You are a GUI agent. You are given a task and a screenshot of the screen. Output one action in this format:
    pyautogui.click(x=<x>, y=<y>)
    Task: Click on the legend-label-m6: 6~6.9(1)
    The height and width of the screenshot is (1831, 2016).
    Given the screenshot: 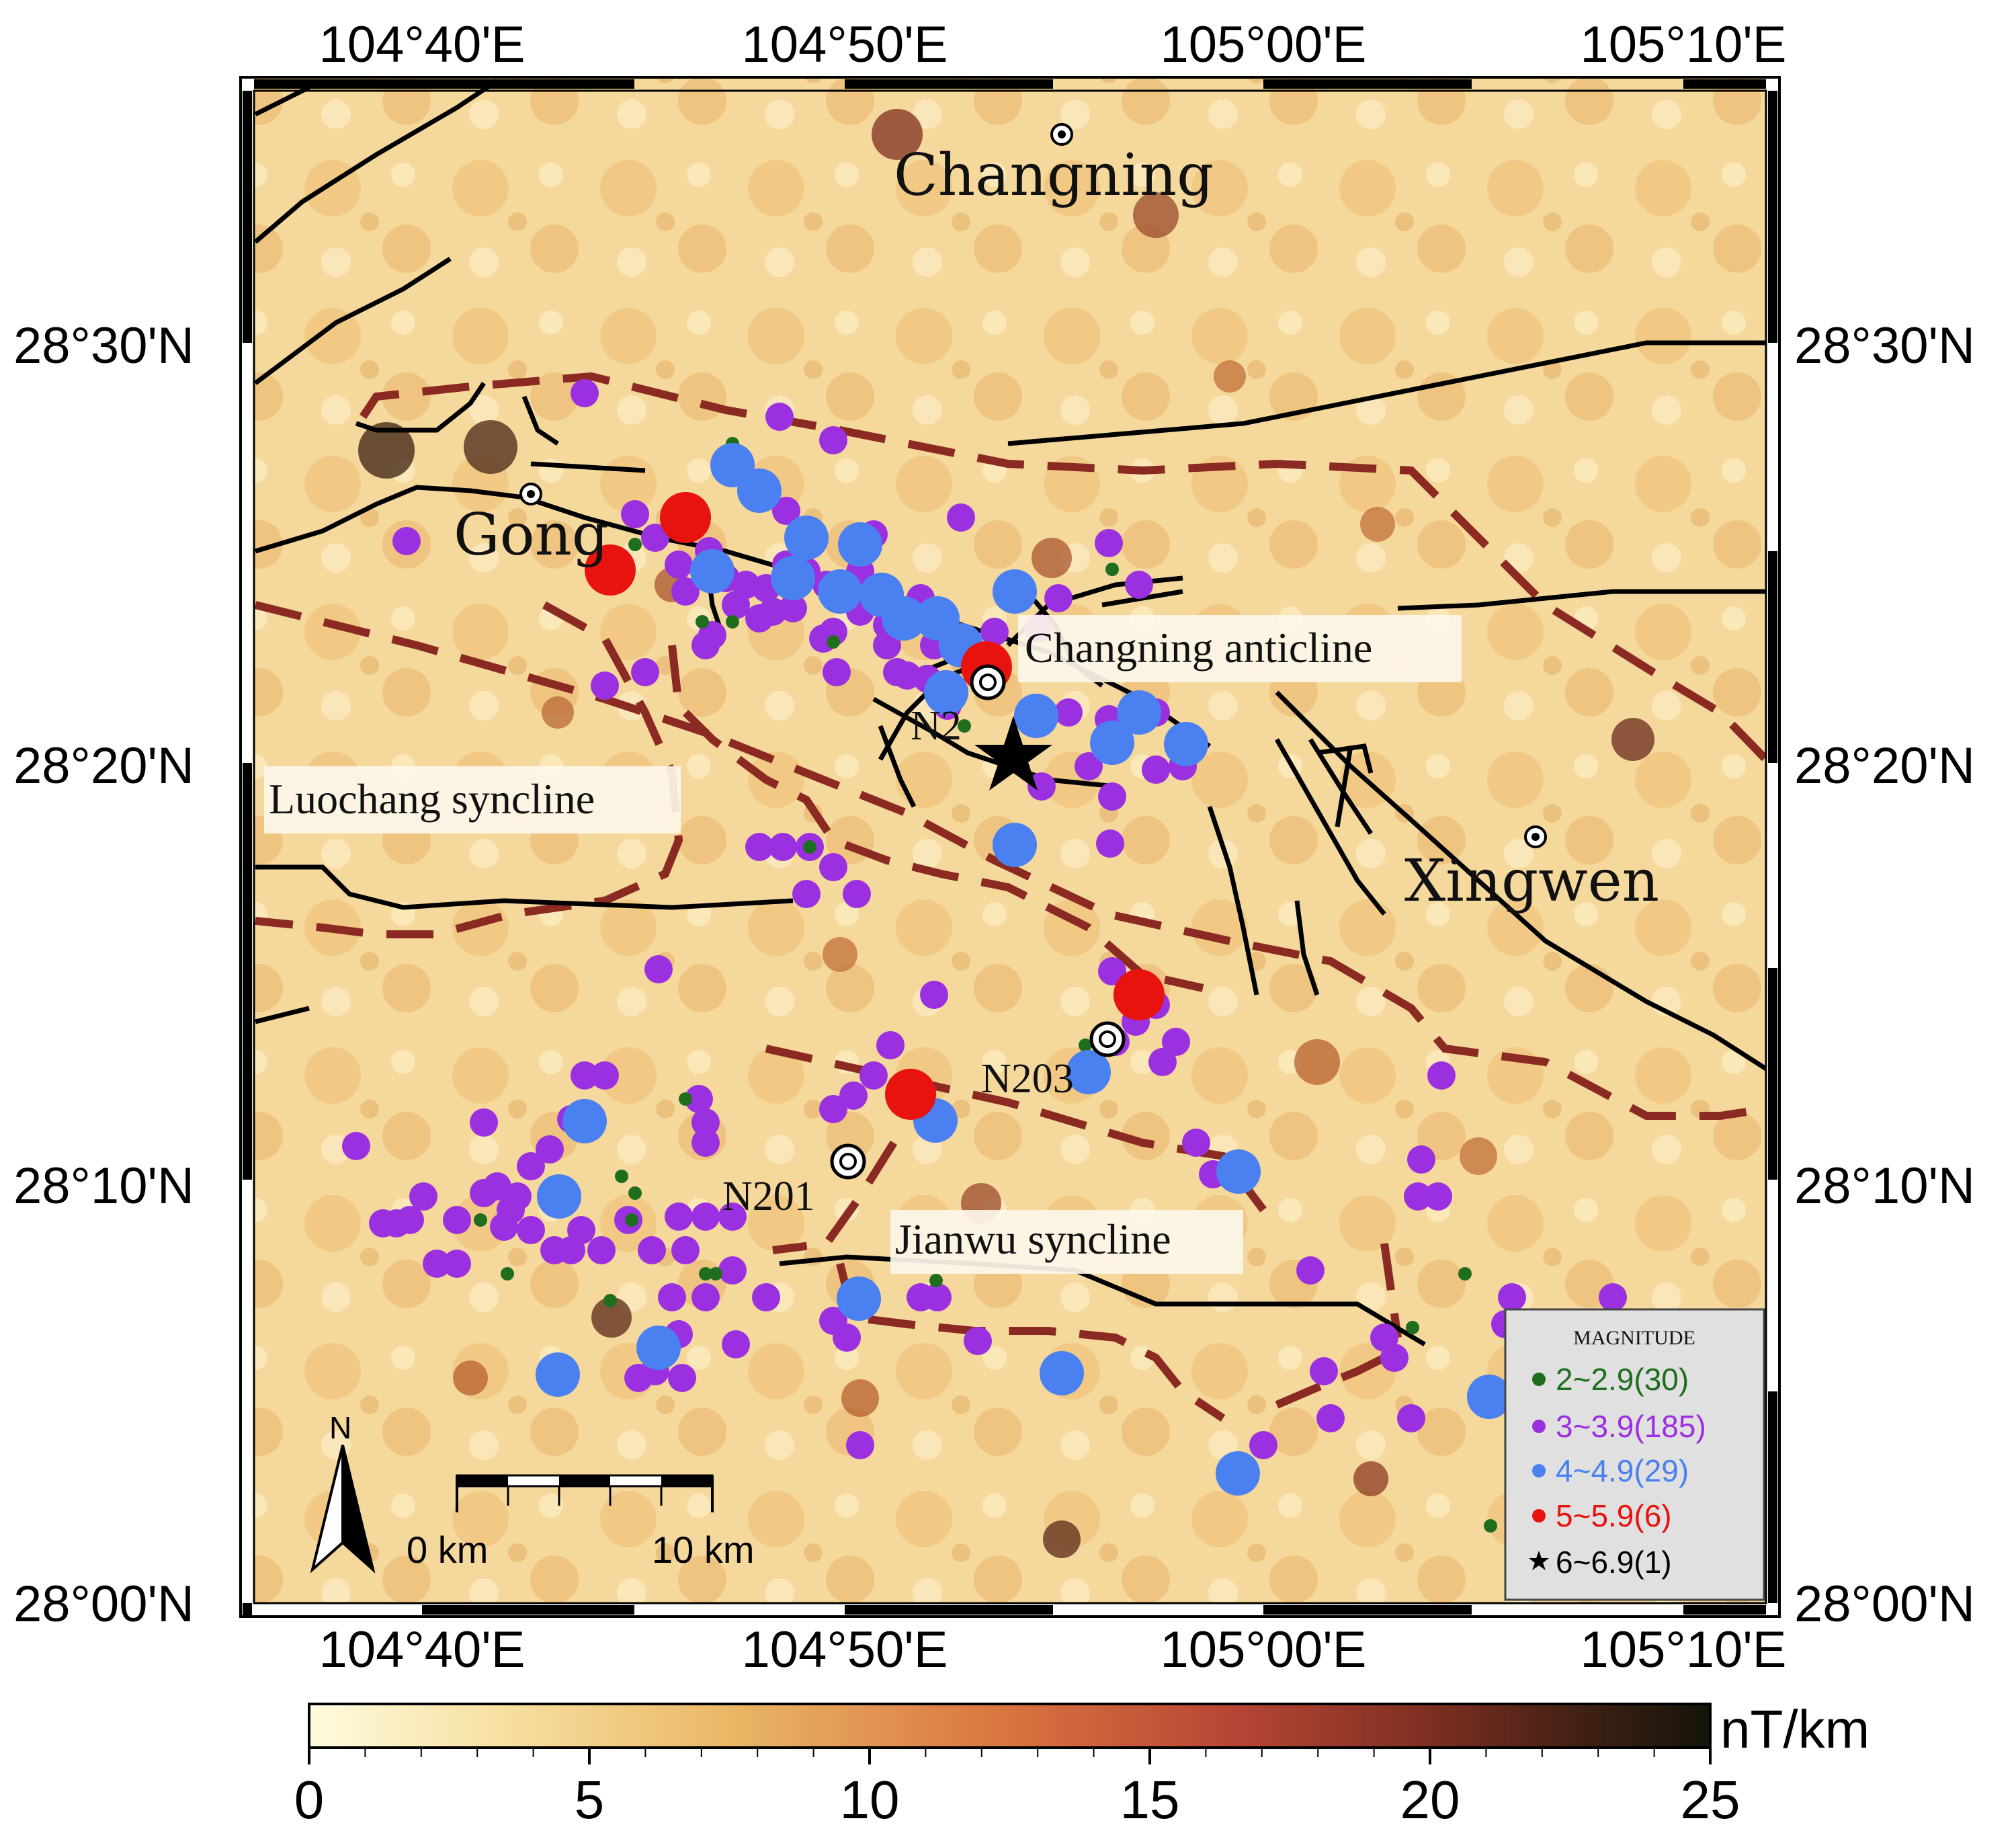 What is the action you would take?
    pyautogui.click(x=1614, y=1562)
    